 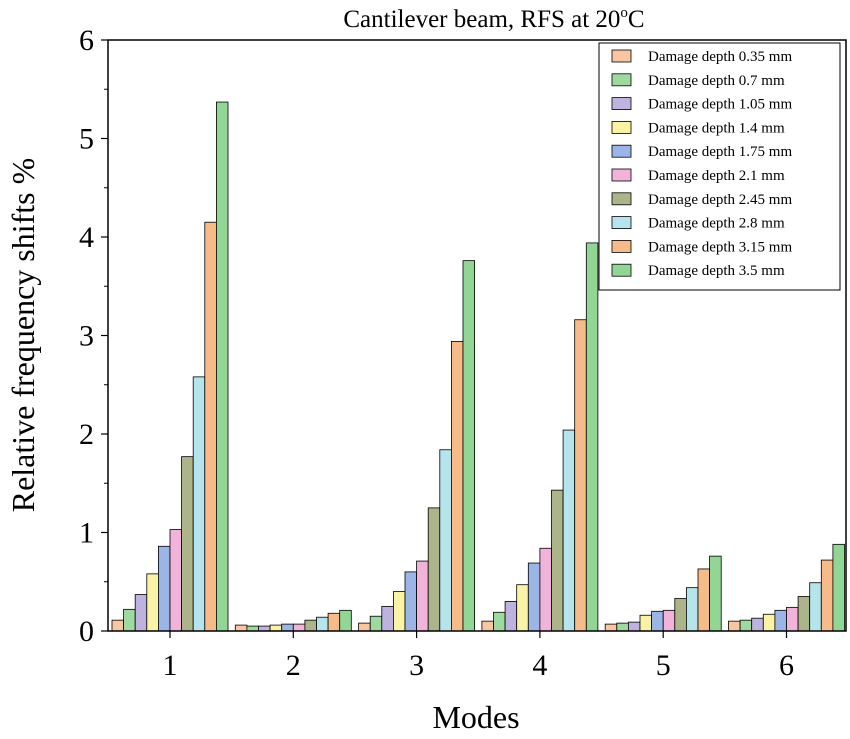 I want to click on legend-label: Damage depth 1.4 mm, so click(x=716, y=128).